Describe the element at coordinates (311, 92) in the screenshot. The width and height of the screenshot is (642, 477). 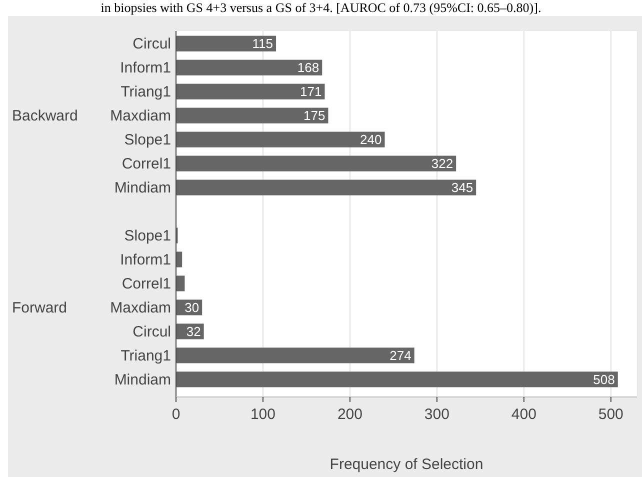
I see `data-label: 171` at that location.